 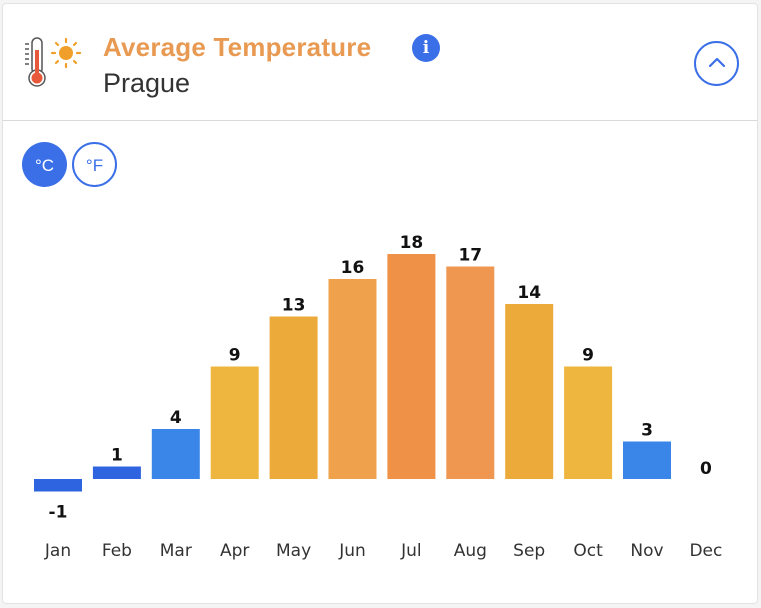 What do you see at coordinates (588, 356) in the screenshot?
I see `value-label-oct: 9` at bounding box center [588, 356].